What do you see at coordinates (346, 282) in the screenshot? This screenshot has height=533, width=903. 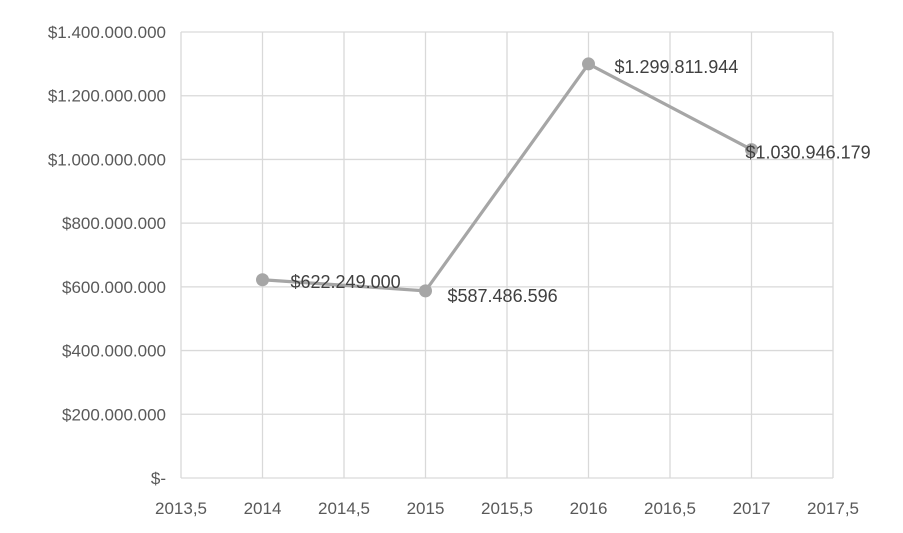 I see `data-label: $622.249.000` at bounding box center [346, 282].